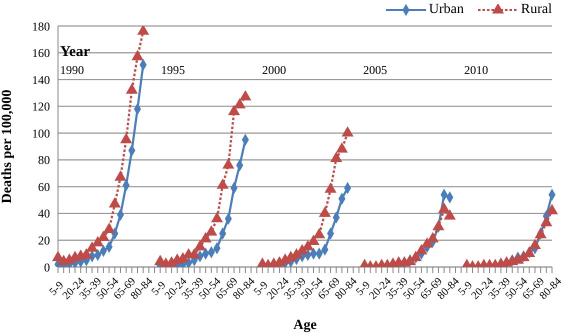 The height and width of the screenshot is (335, 566). Describe the element at coordinates (7, 147) in the screenshot. I see `y-axis-title: Deaths per 100,000` at that location.